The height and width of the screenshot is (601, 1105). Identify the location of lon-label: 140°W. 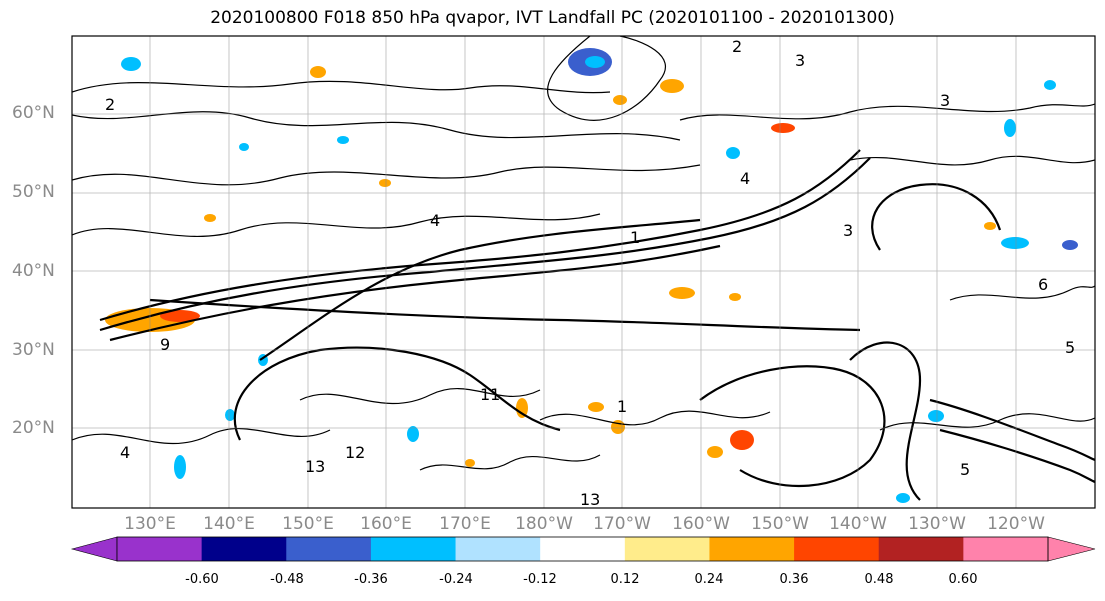
(858, 524).